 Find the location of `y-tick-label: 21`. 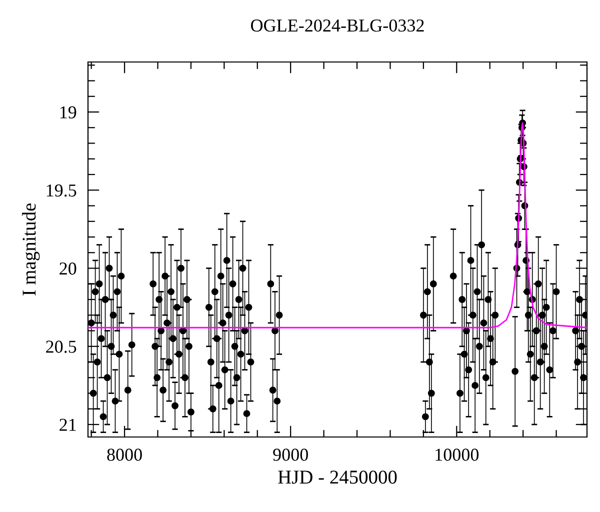

y-tick-label: 21 is located at coordinates (68, 424).